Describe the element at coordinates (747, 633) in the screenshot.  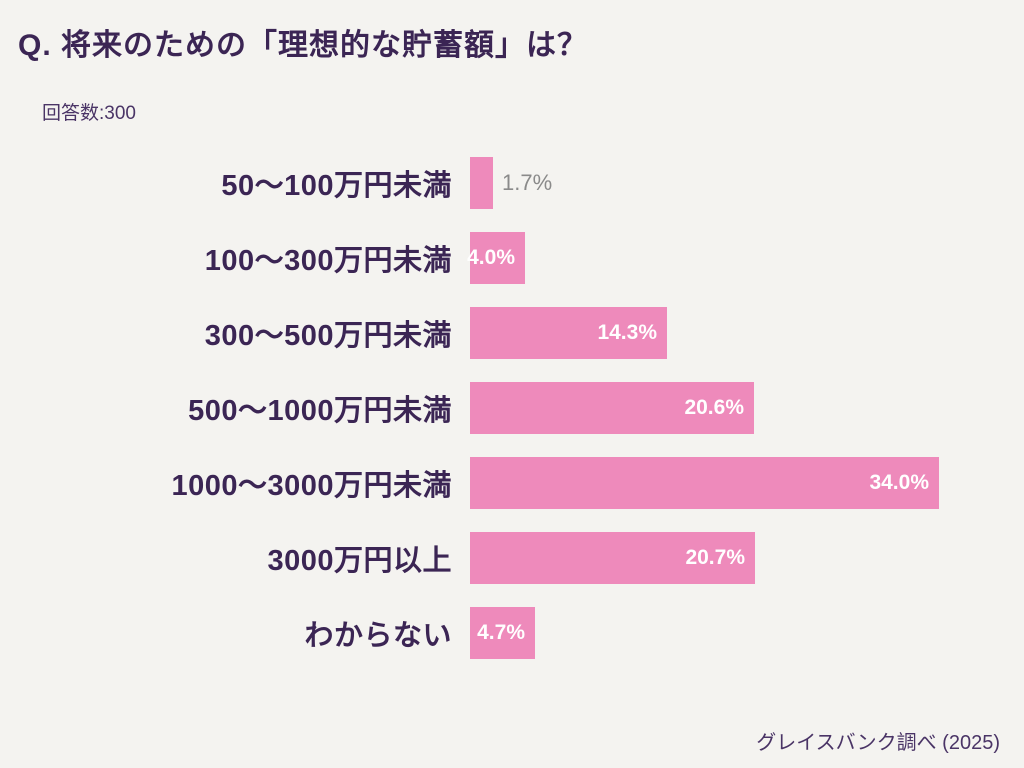
I see `bar-track: 4.7%` at that location.